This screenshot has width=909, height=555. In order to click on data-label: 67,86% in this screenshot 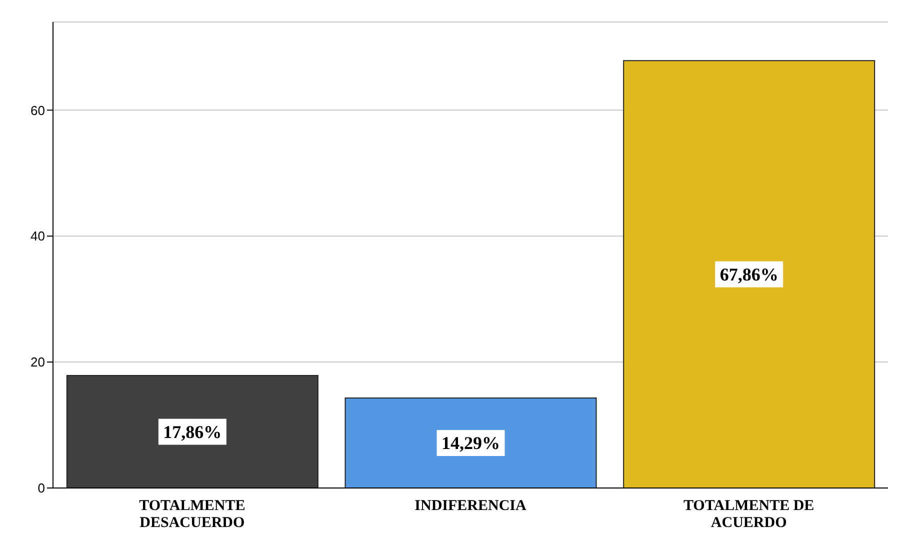, I will do `click(749, 274)`.